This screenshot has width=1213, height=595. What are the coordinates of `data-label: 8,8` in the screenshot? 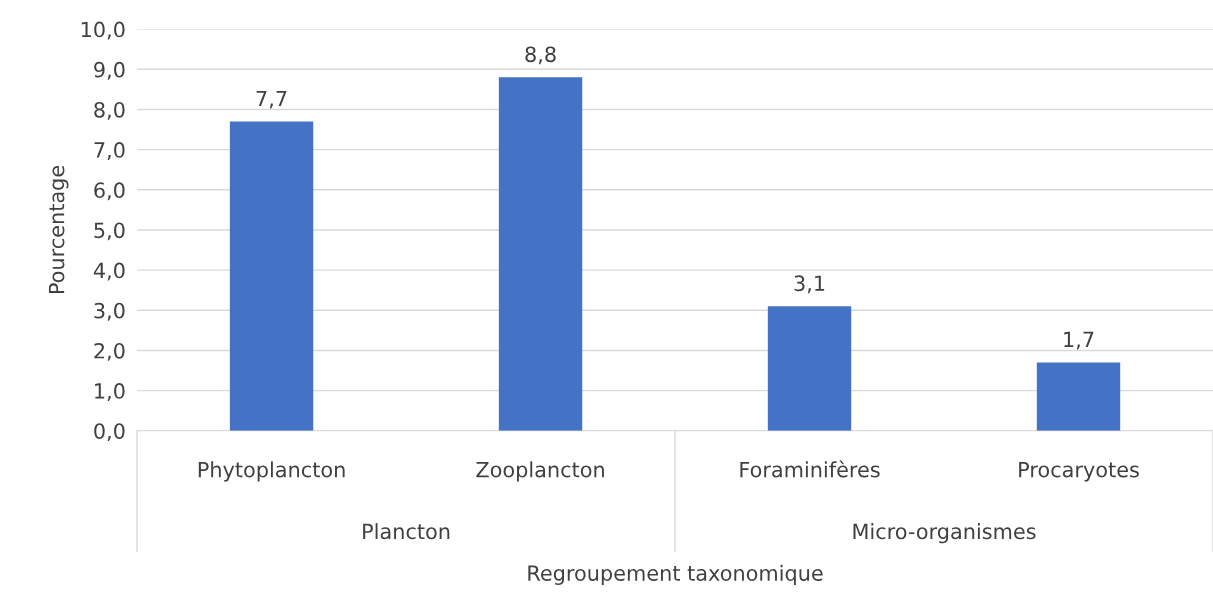 It's located at (540, 55).